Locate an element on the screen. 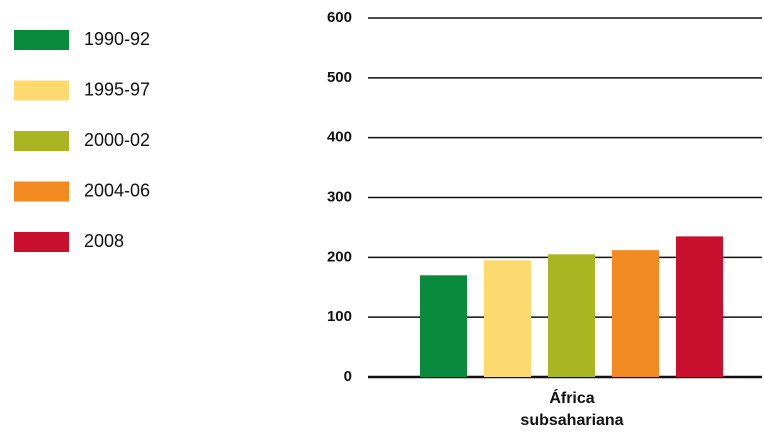  y-tick-label: 400 is located at coordinates (339, 137).